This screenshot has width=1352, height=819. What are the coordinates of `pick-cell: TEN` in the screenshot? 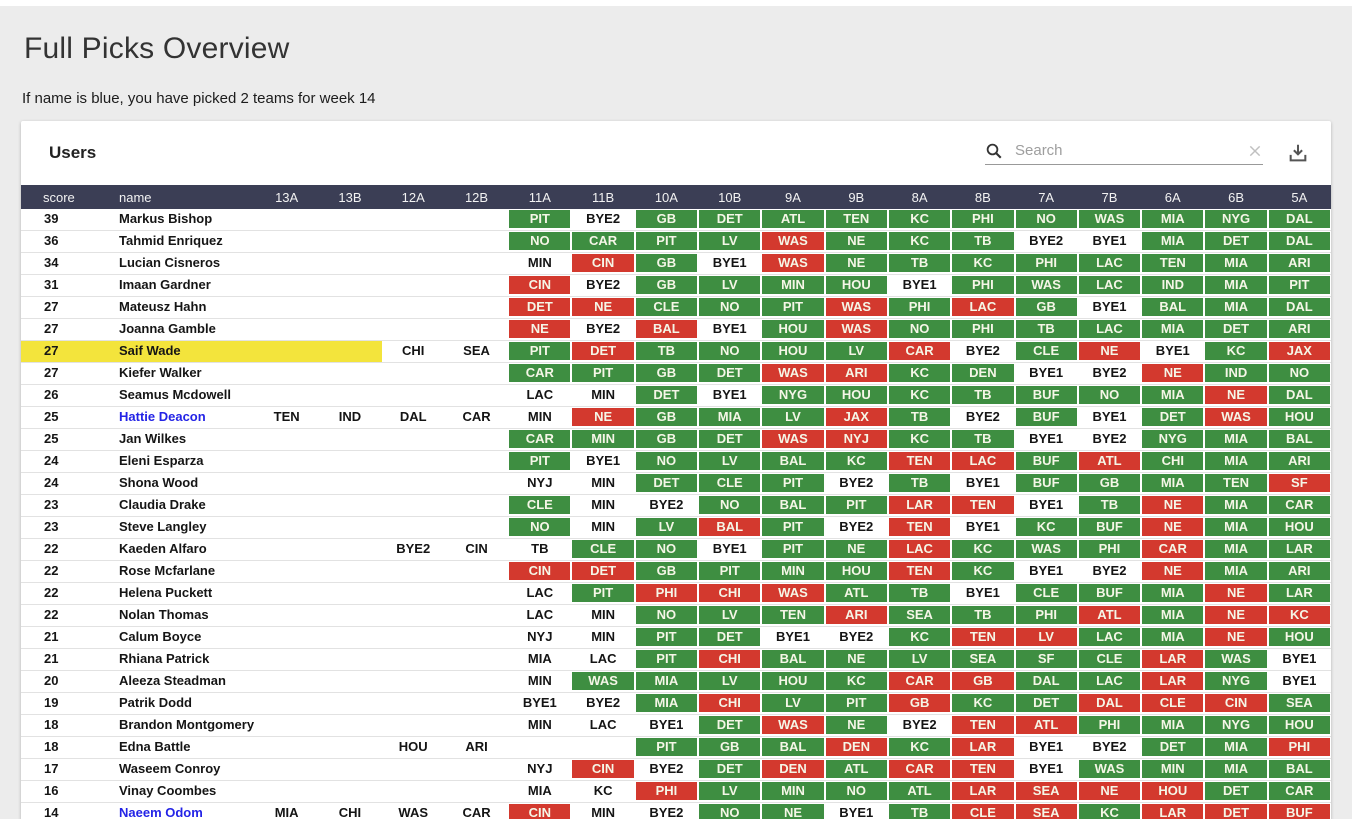 It's located at (919, 527).